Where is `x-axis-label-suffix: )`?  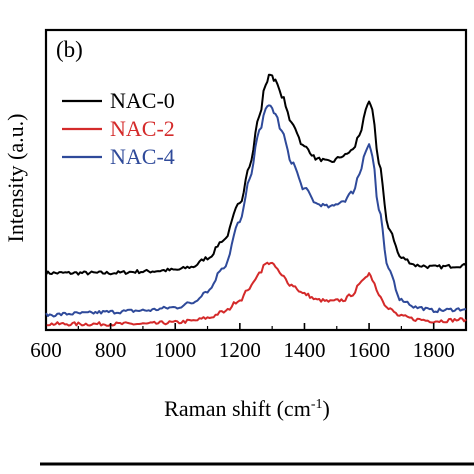
x-axis-label-suffix: ) is located at coordinates (325, 408).